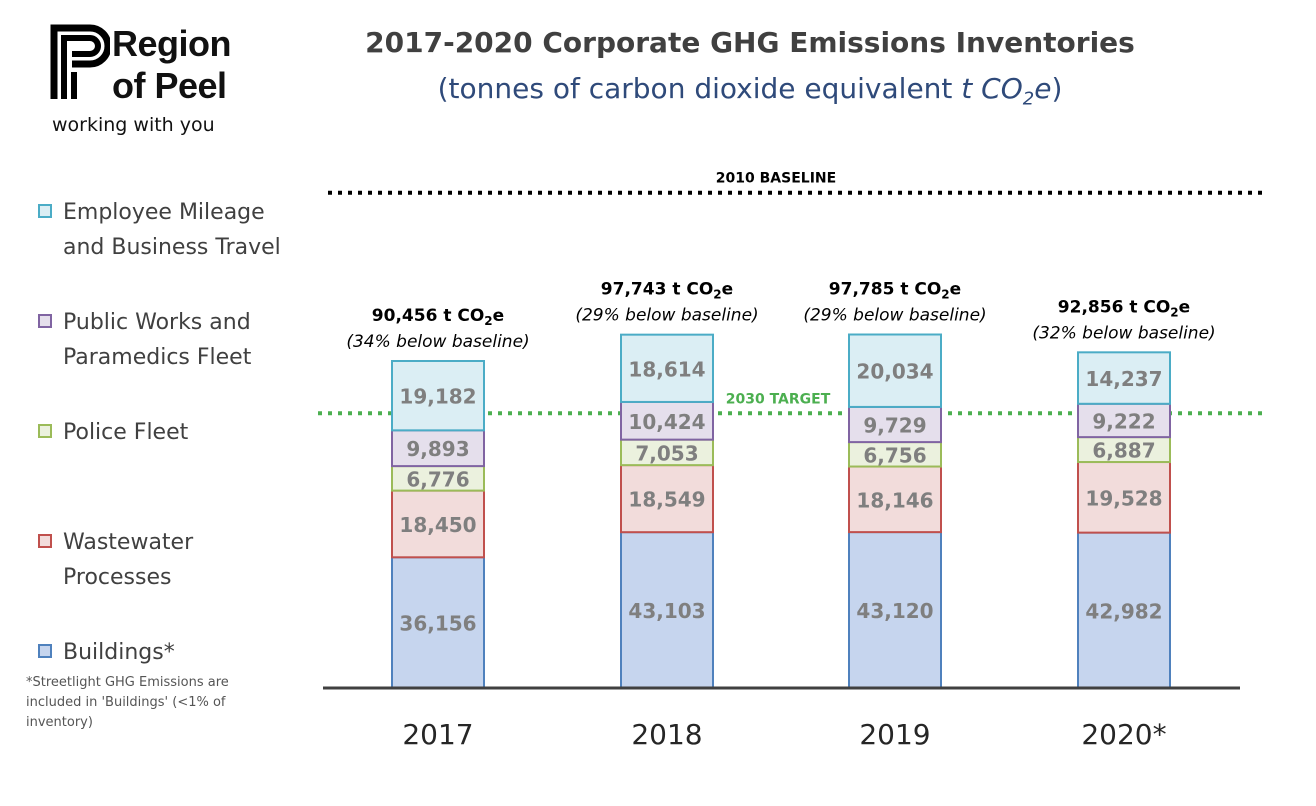 The image size is (1316, 806). What do you see at coordinates (894, 316) in the screenshot?
I see `total-note-2019: (29% below baseline)` at bounding box center [894, 316].